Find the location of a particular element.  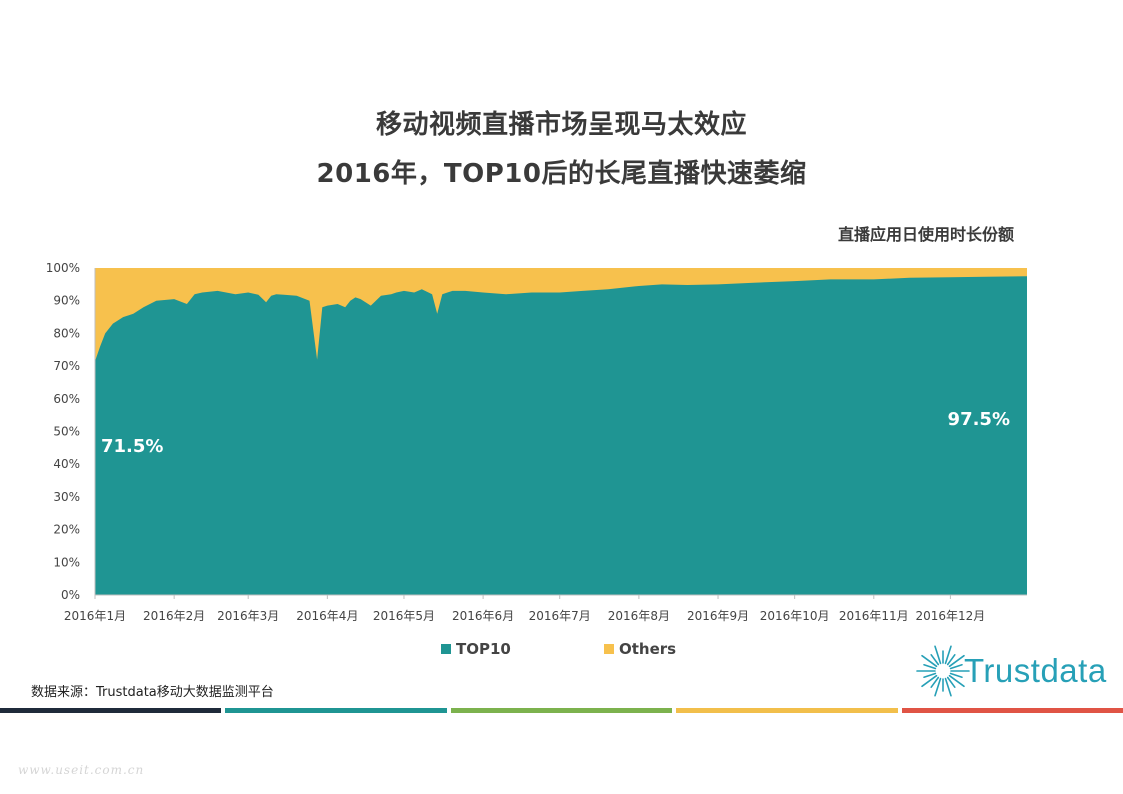

chart-title-line2: 2016年，TOP10后的长尾直播快速萎缩 is located at coordinates (561, 174).